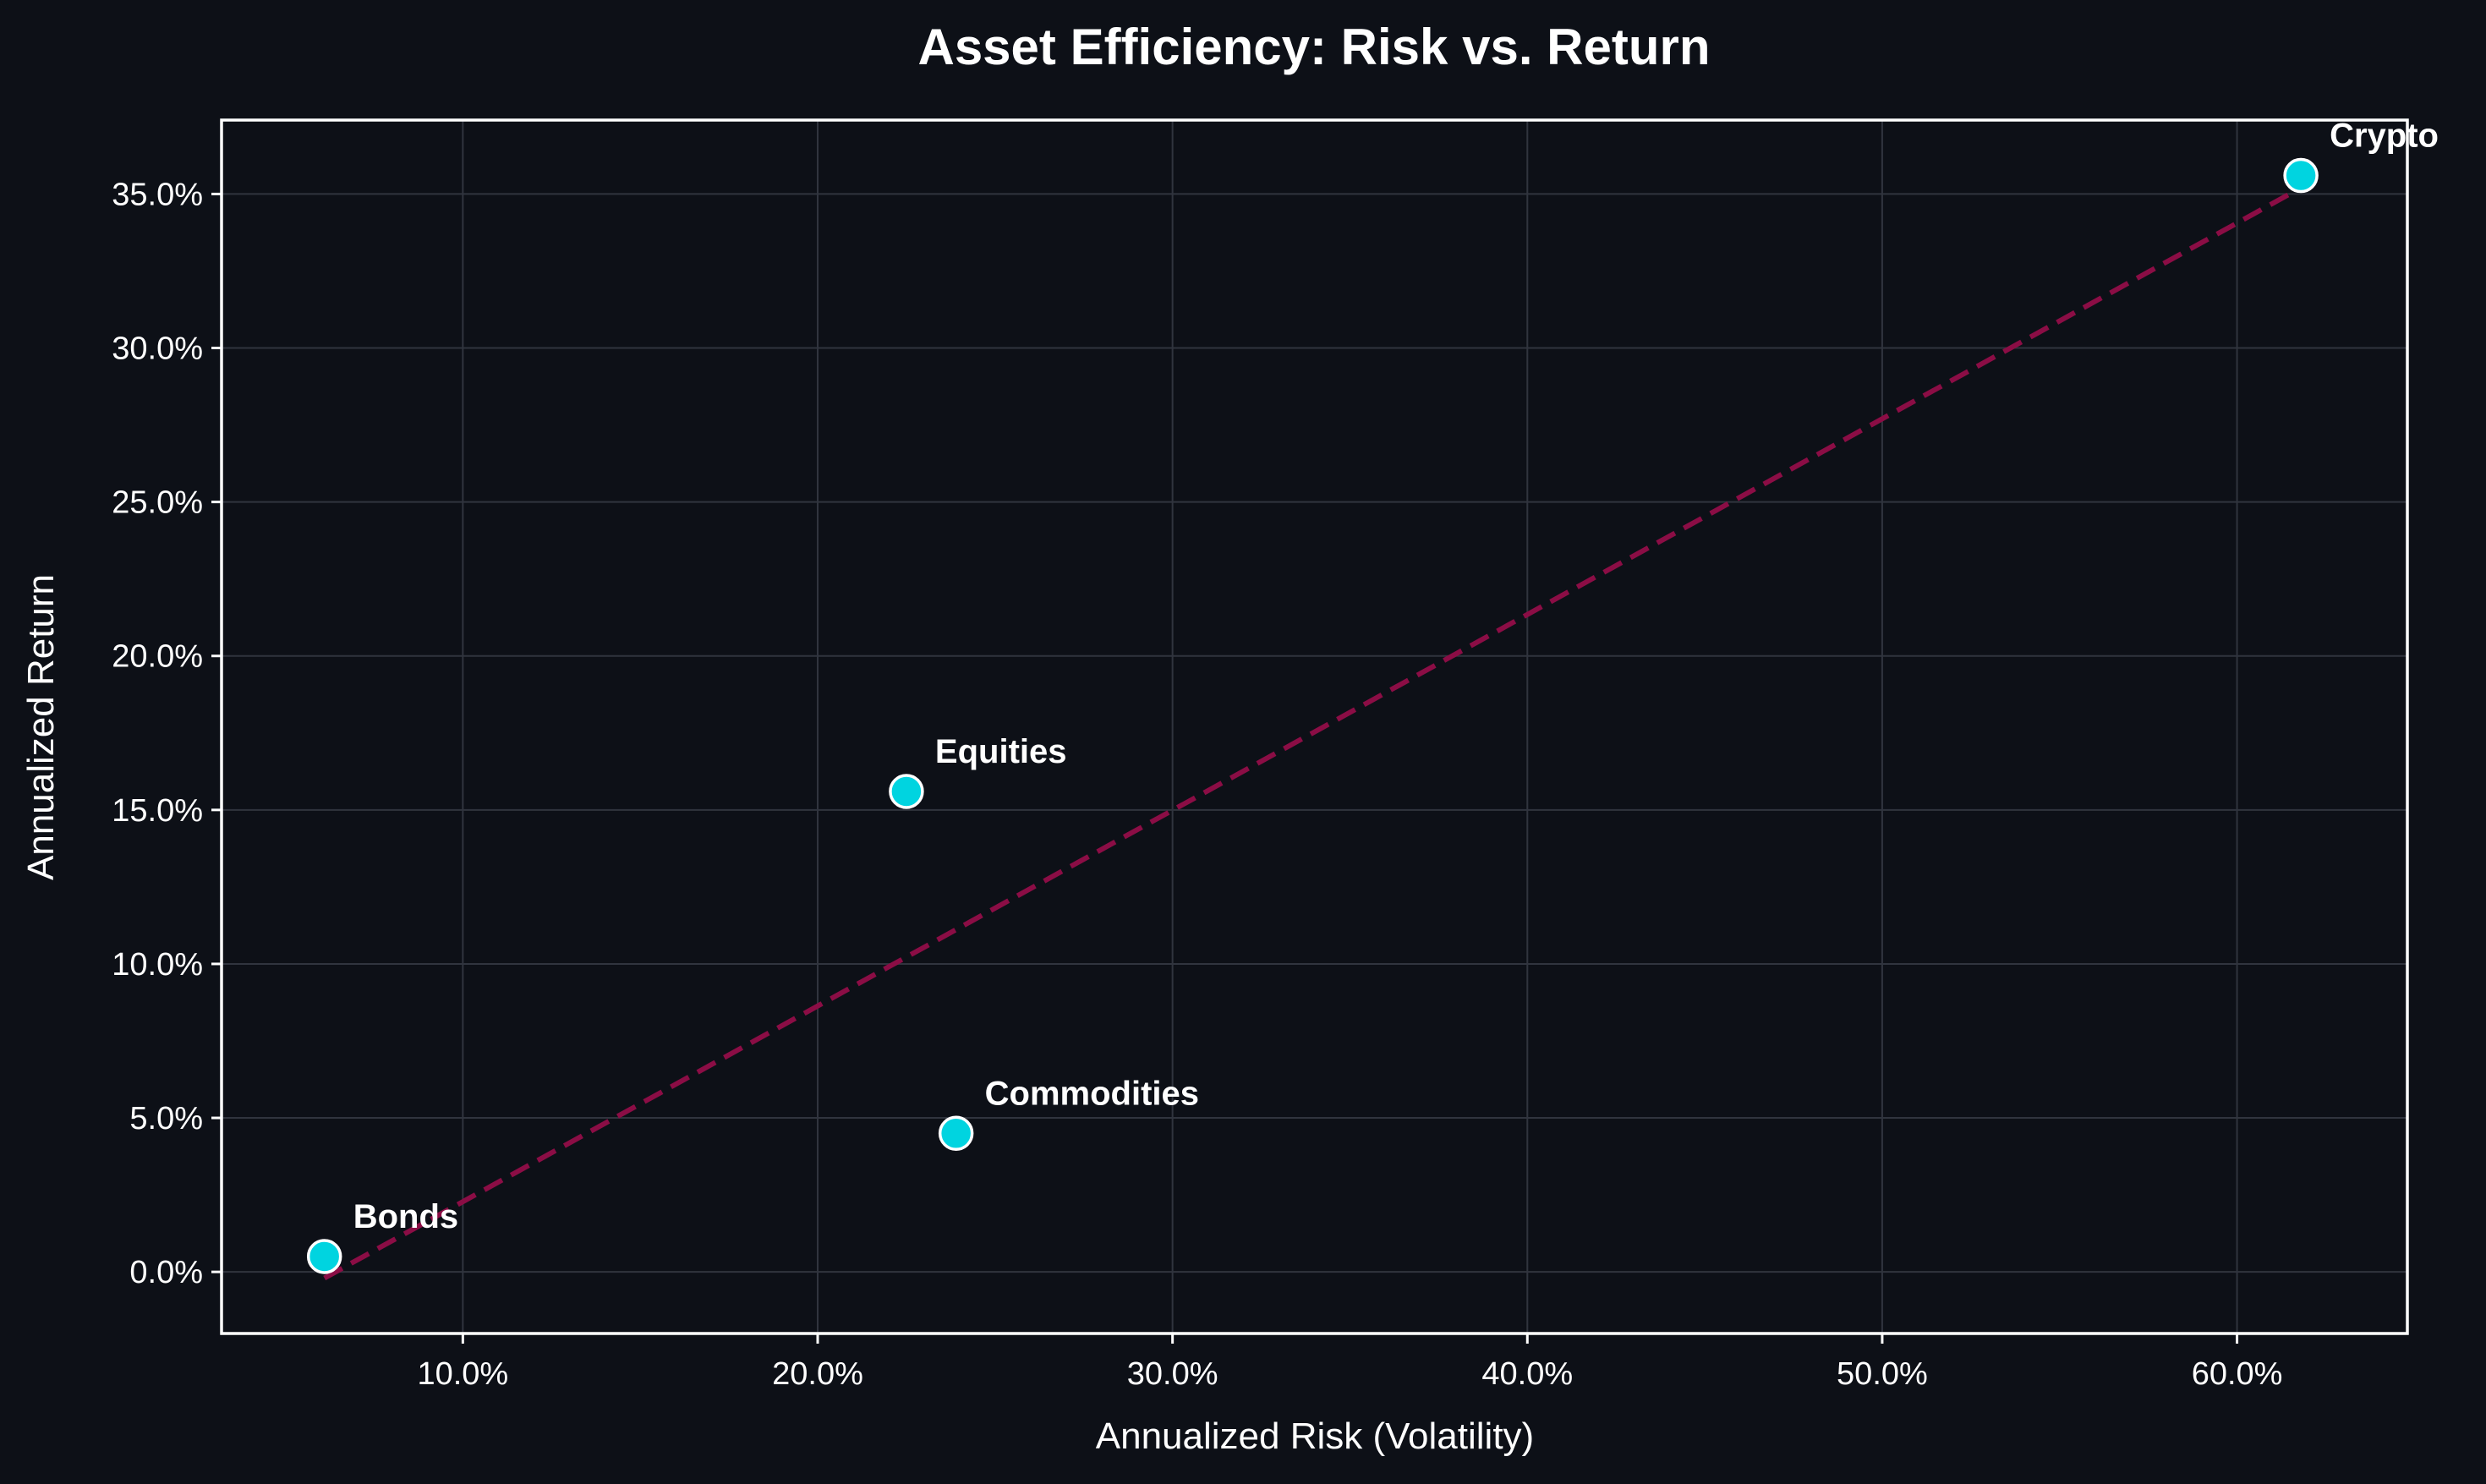 This screenshot has width=2486, height=1484. I want to click on y-tick-label: 20.0%, so click(157, 657).